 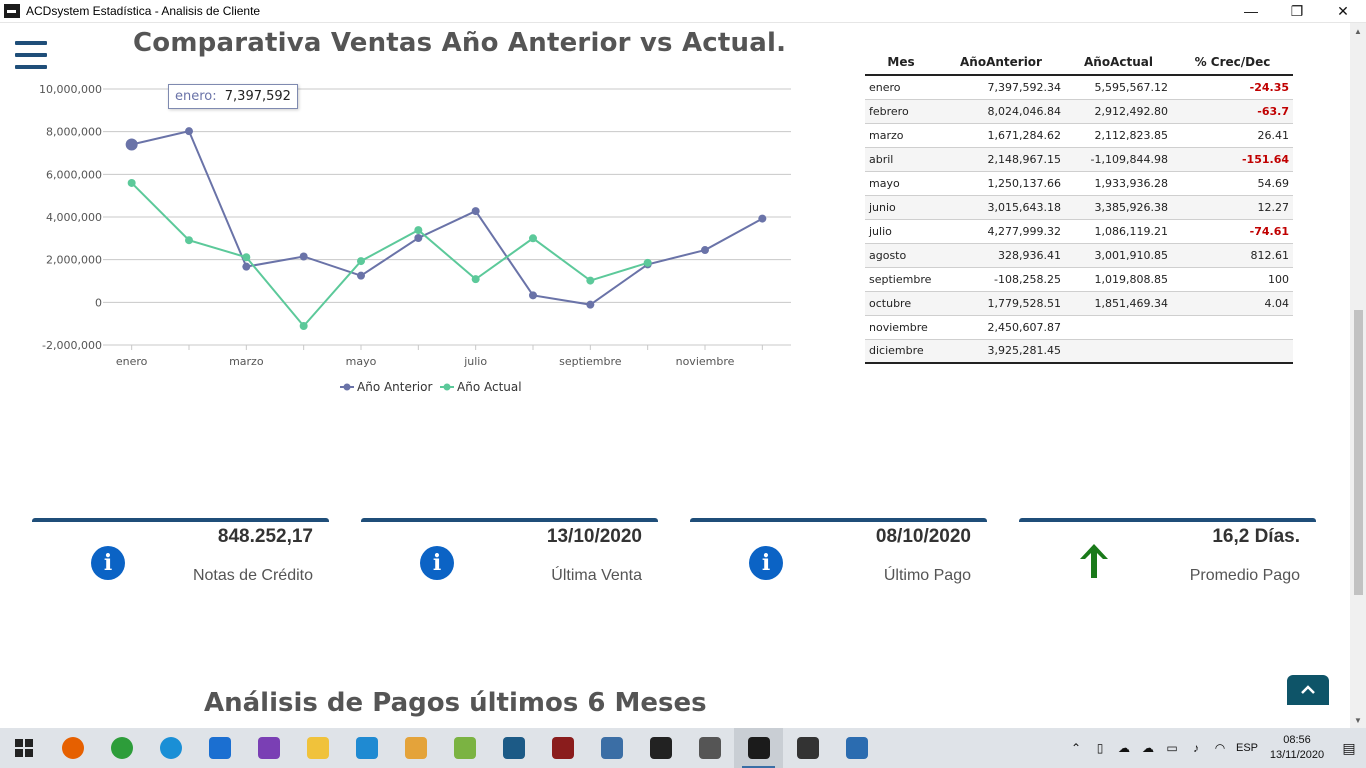 I want to click on cloud-sync-icon: ☁, so click(x=1148, y=748).